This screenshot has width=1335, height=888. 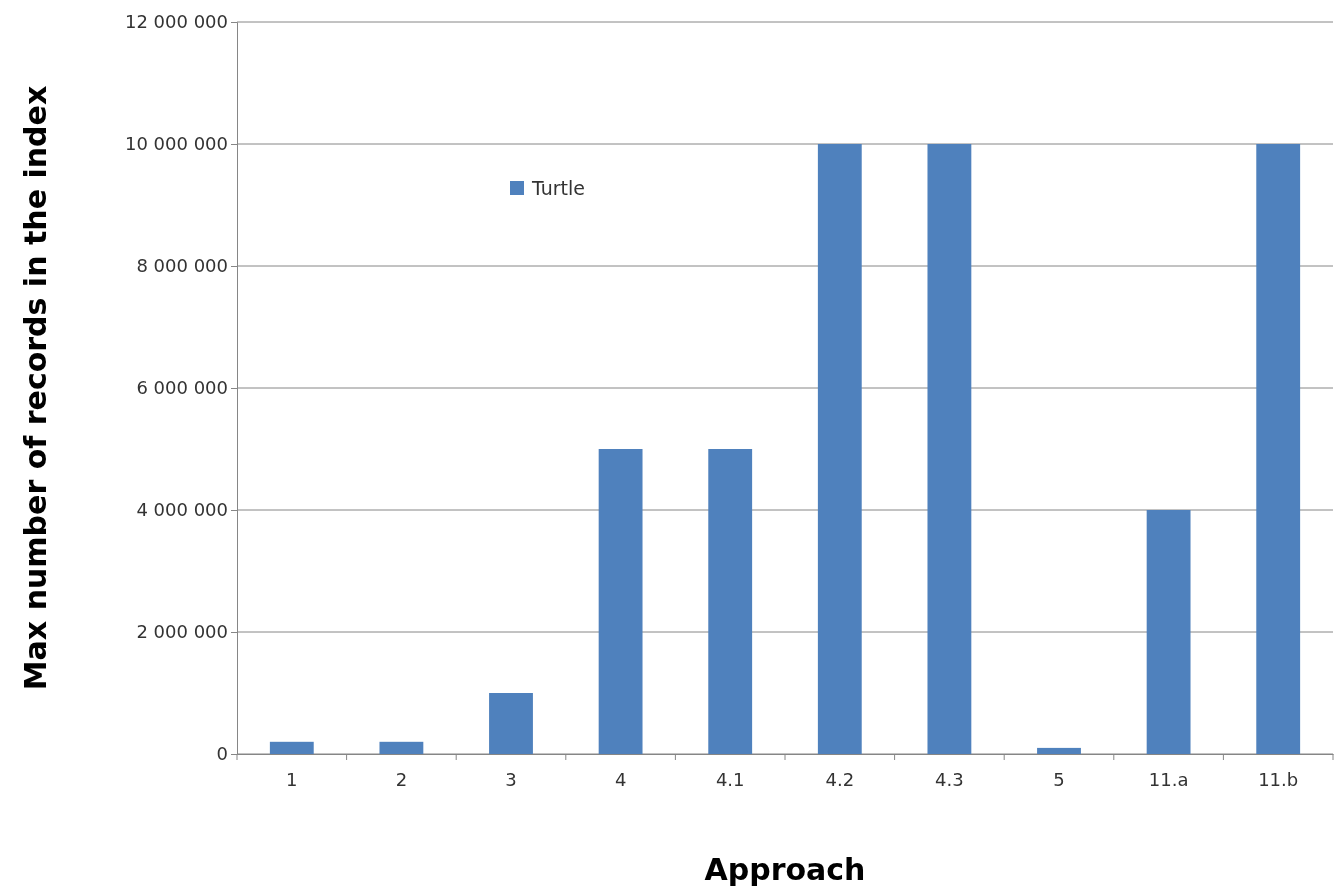 What do you see at coordinates (182, 510) in the screenshot?
I see `y-tick-label: 4 000 000` at bounding box center [182, 510].